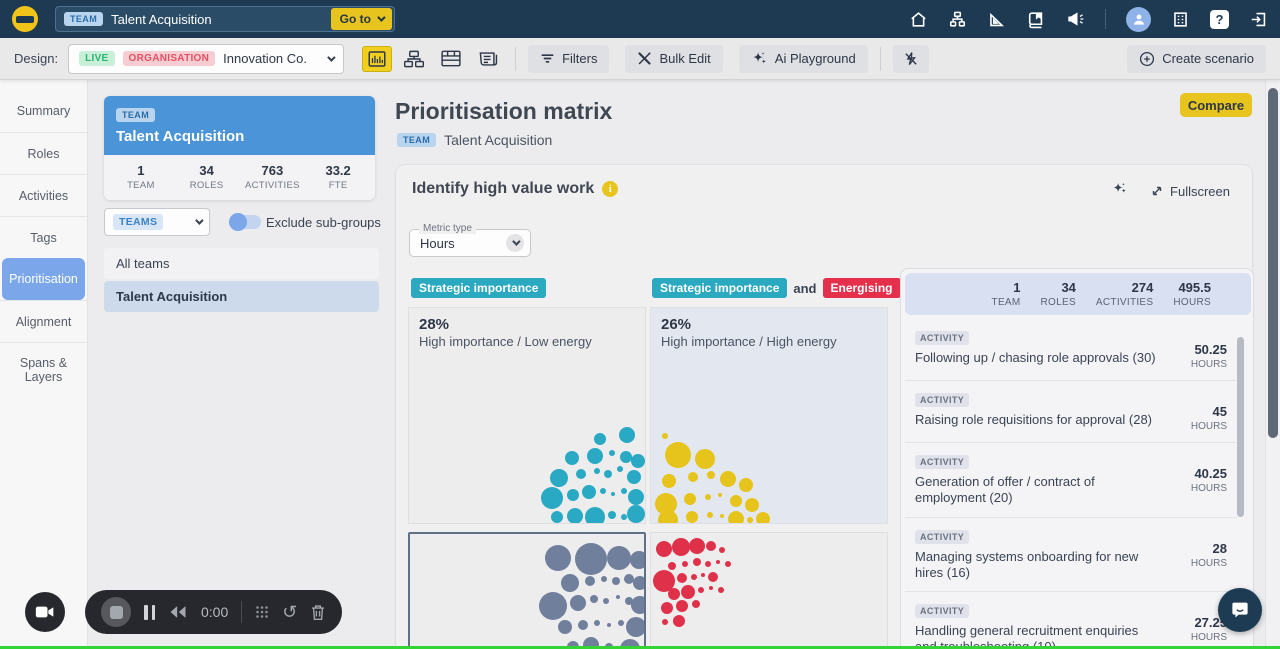 The image size is (1280, 649). Describe the element at coordinates (241, 296) in the screenshot. I see `team-list-item-talent-acquisition: Talent Acquisition` at that location.